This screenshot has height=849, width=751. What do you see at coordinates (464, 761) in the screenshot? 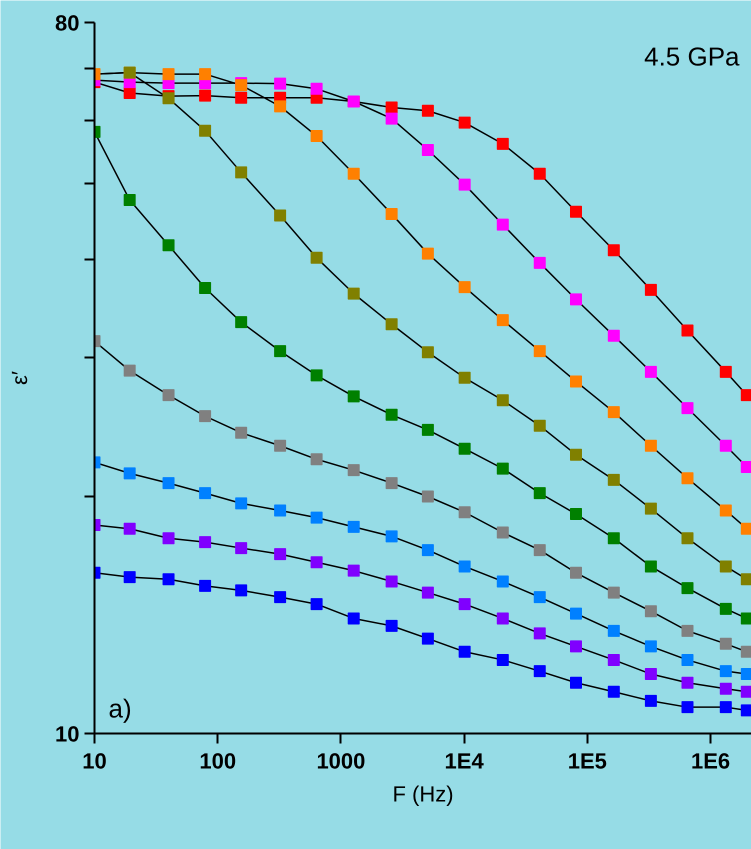
I see `x-tick-label: 1E4` at bounding box center [464, 761].